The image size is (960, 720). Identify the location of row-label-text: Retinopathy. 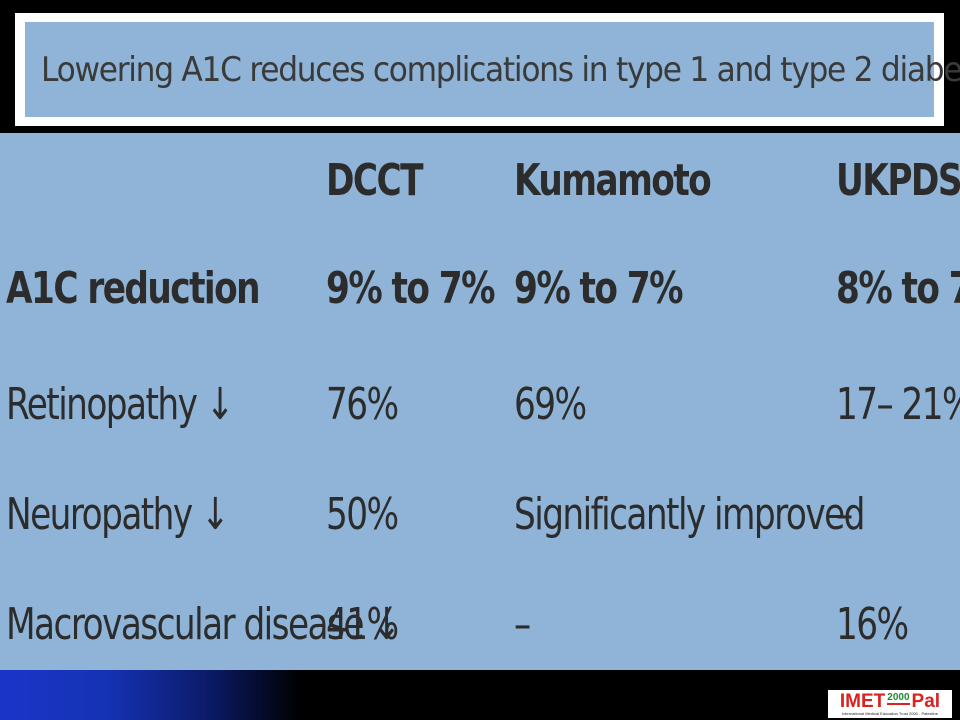
(102, 404).